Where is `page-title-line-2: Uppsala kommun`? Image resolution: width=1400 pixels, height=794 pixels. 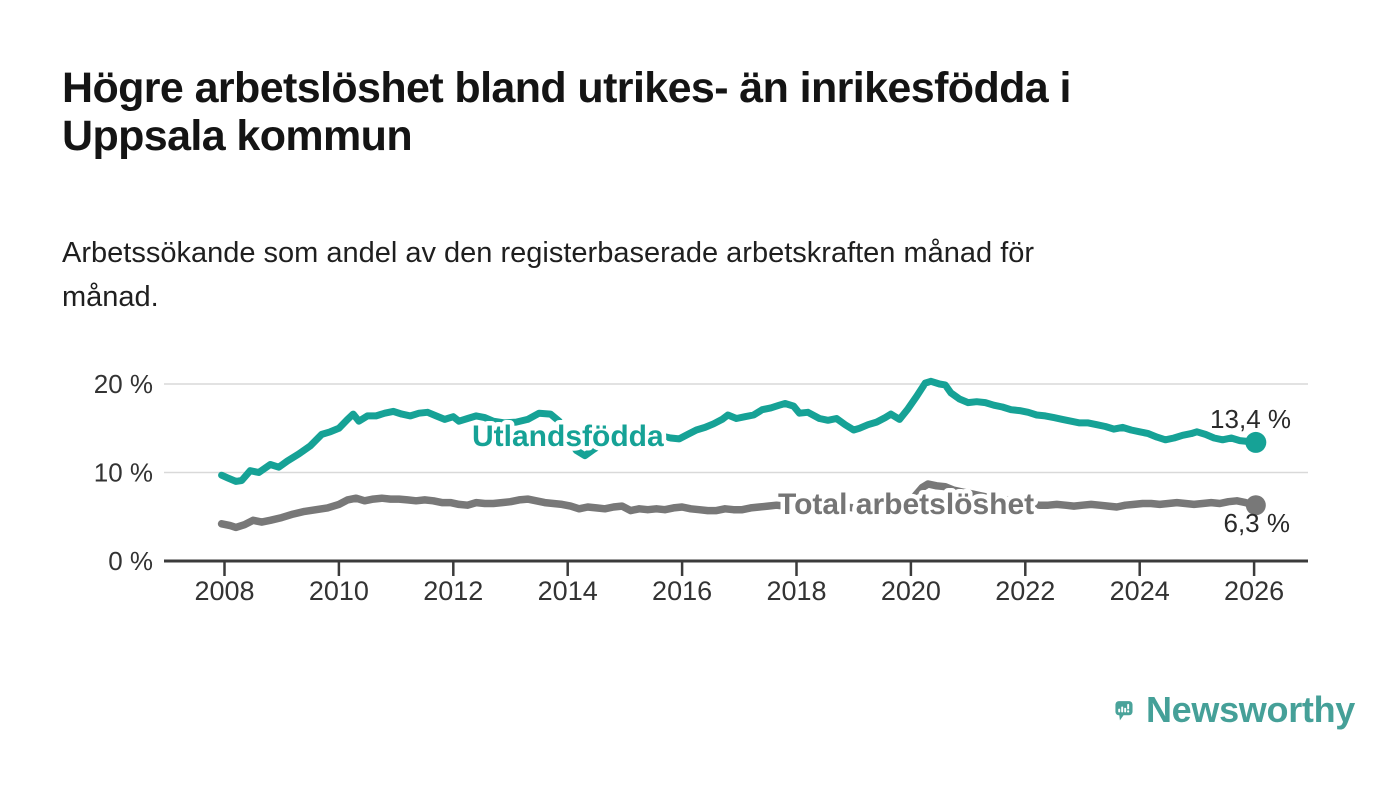
page-title-line-2: Uppsala kommun is located at coordinates (237, 136).